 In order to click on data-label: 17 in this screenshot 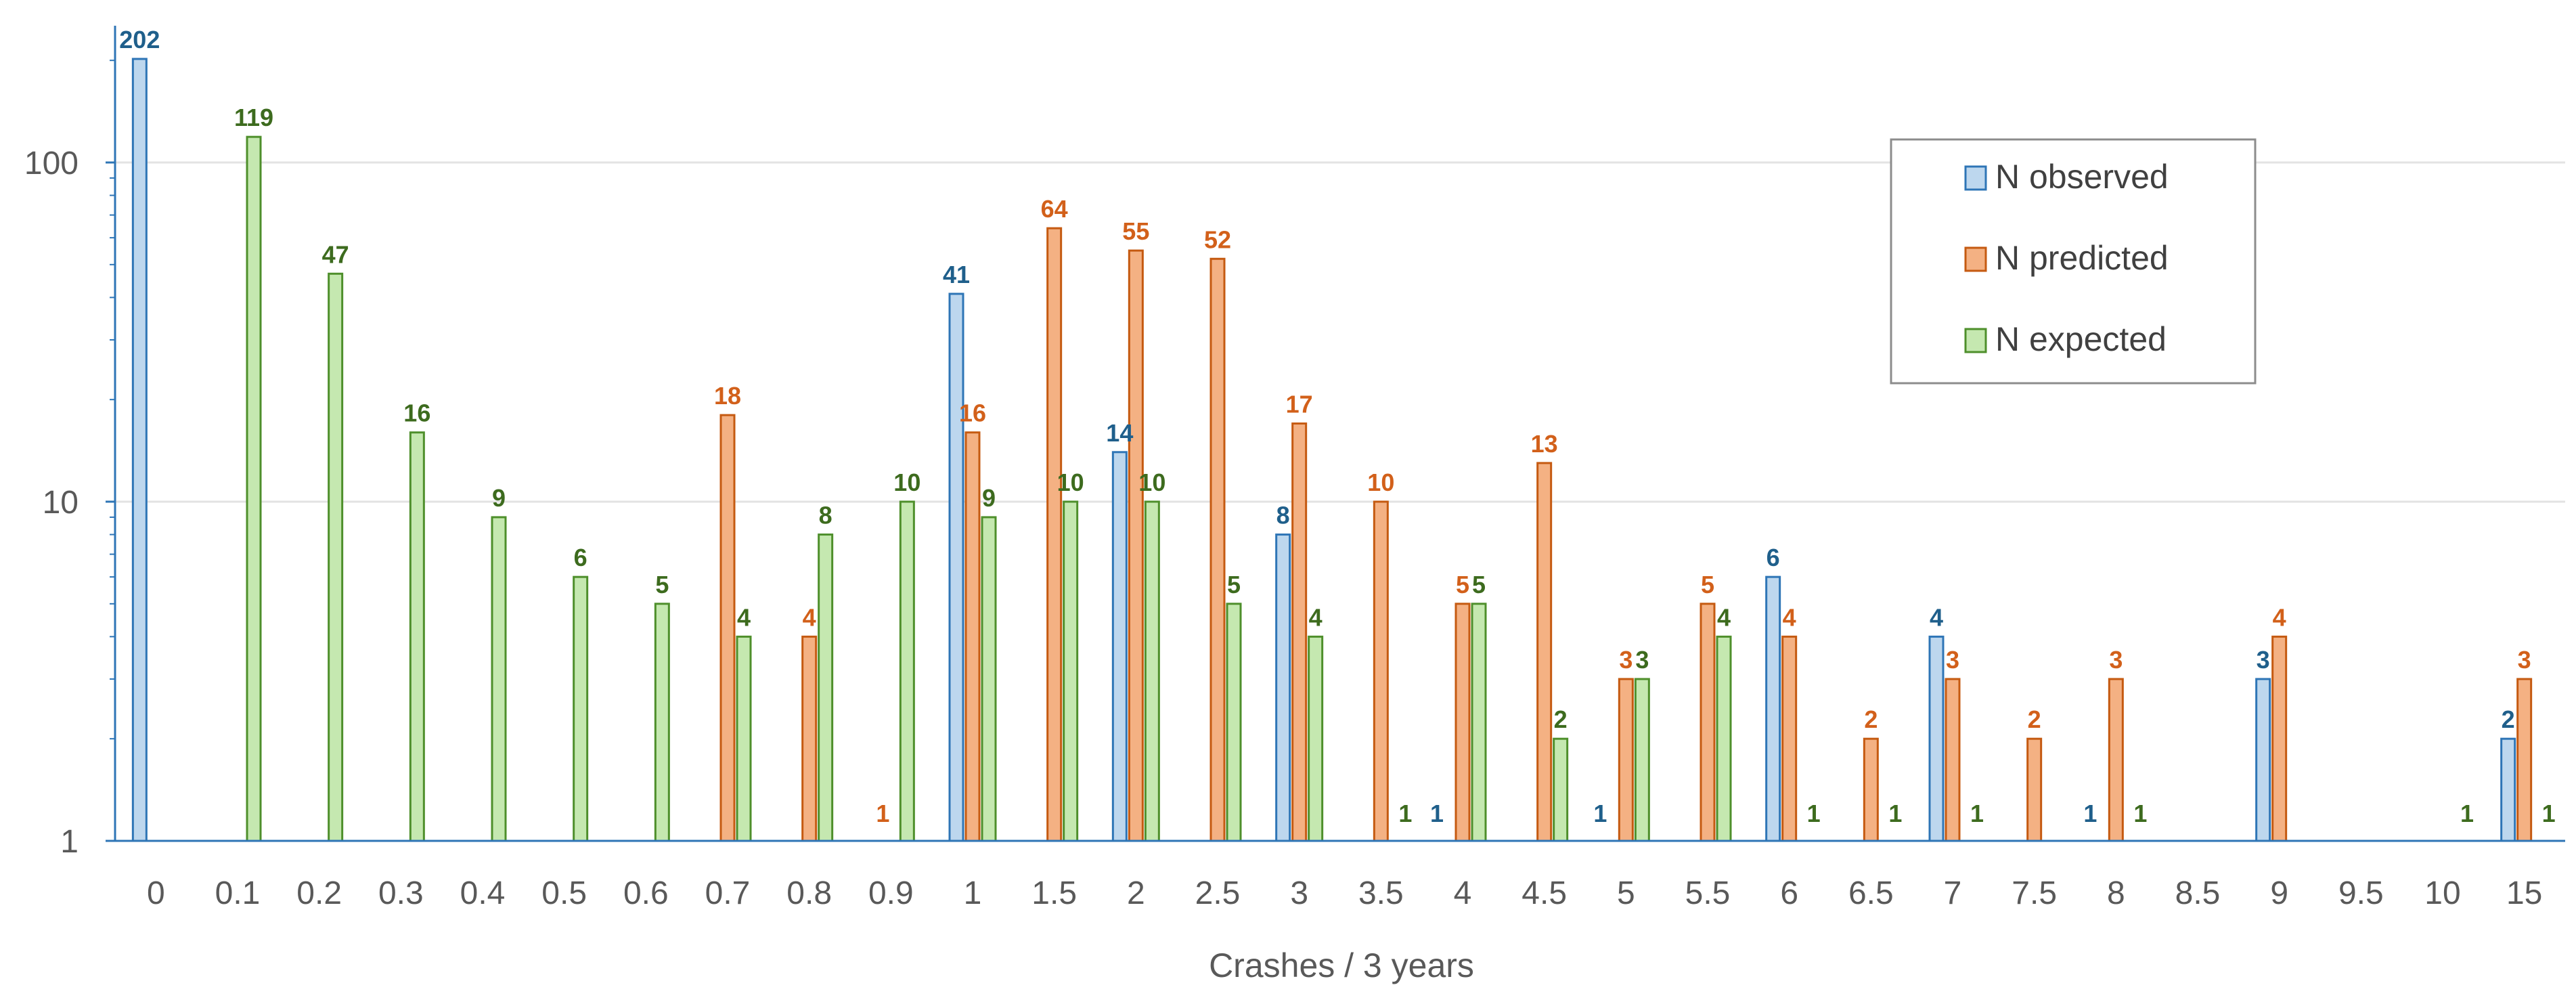, I will do `click(1299, 404)`.